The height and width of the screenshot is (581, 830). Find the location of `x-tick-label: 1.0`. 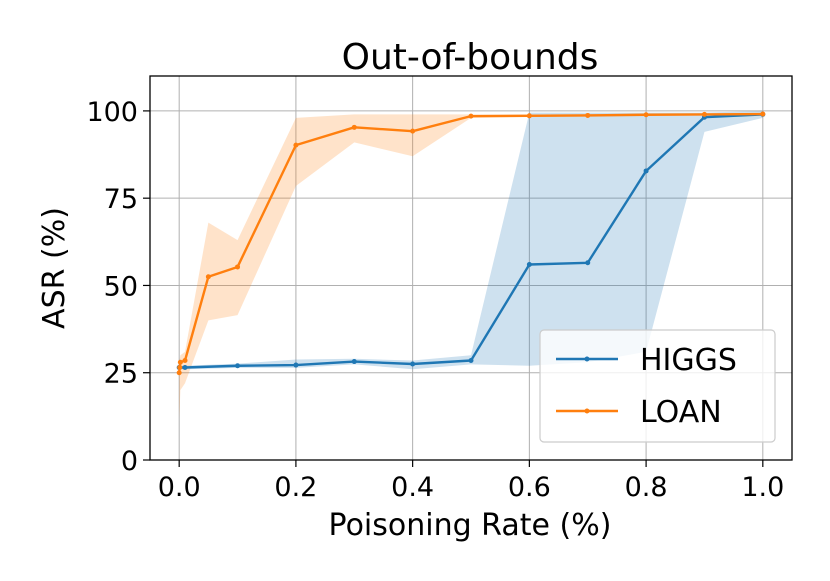

x-tick-label: 1.0 is located at coordinates (762, 487).